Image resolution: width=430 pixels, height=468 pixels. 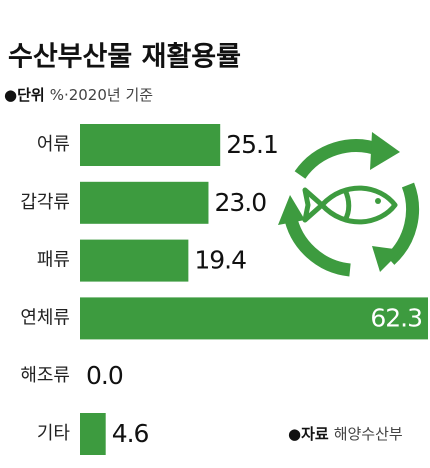 I want to click on arrow-heads, so click(x=340, y=202).